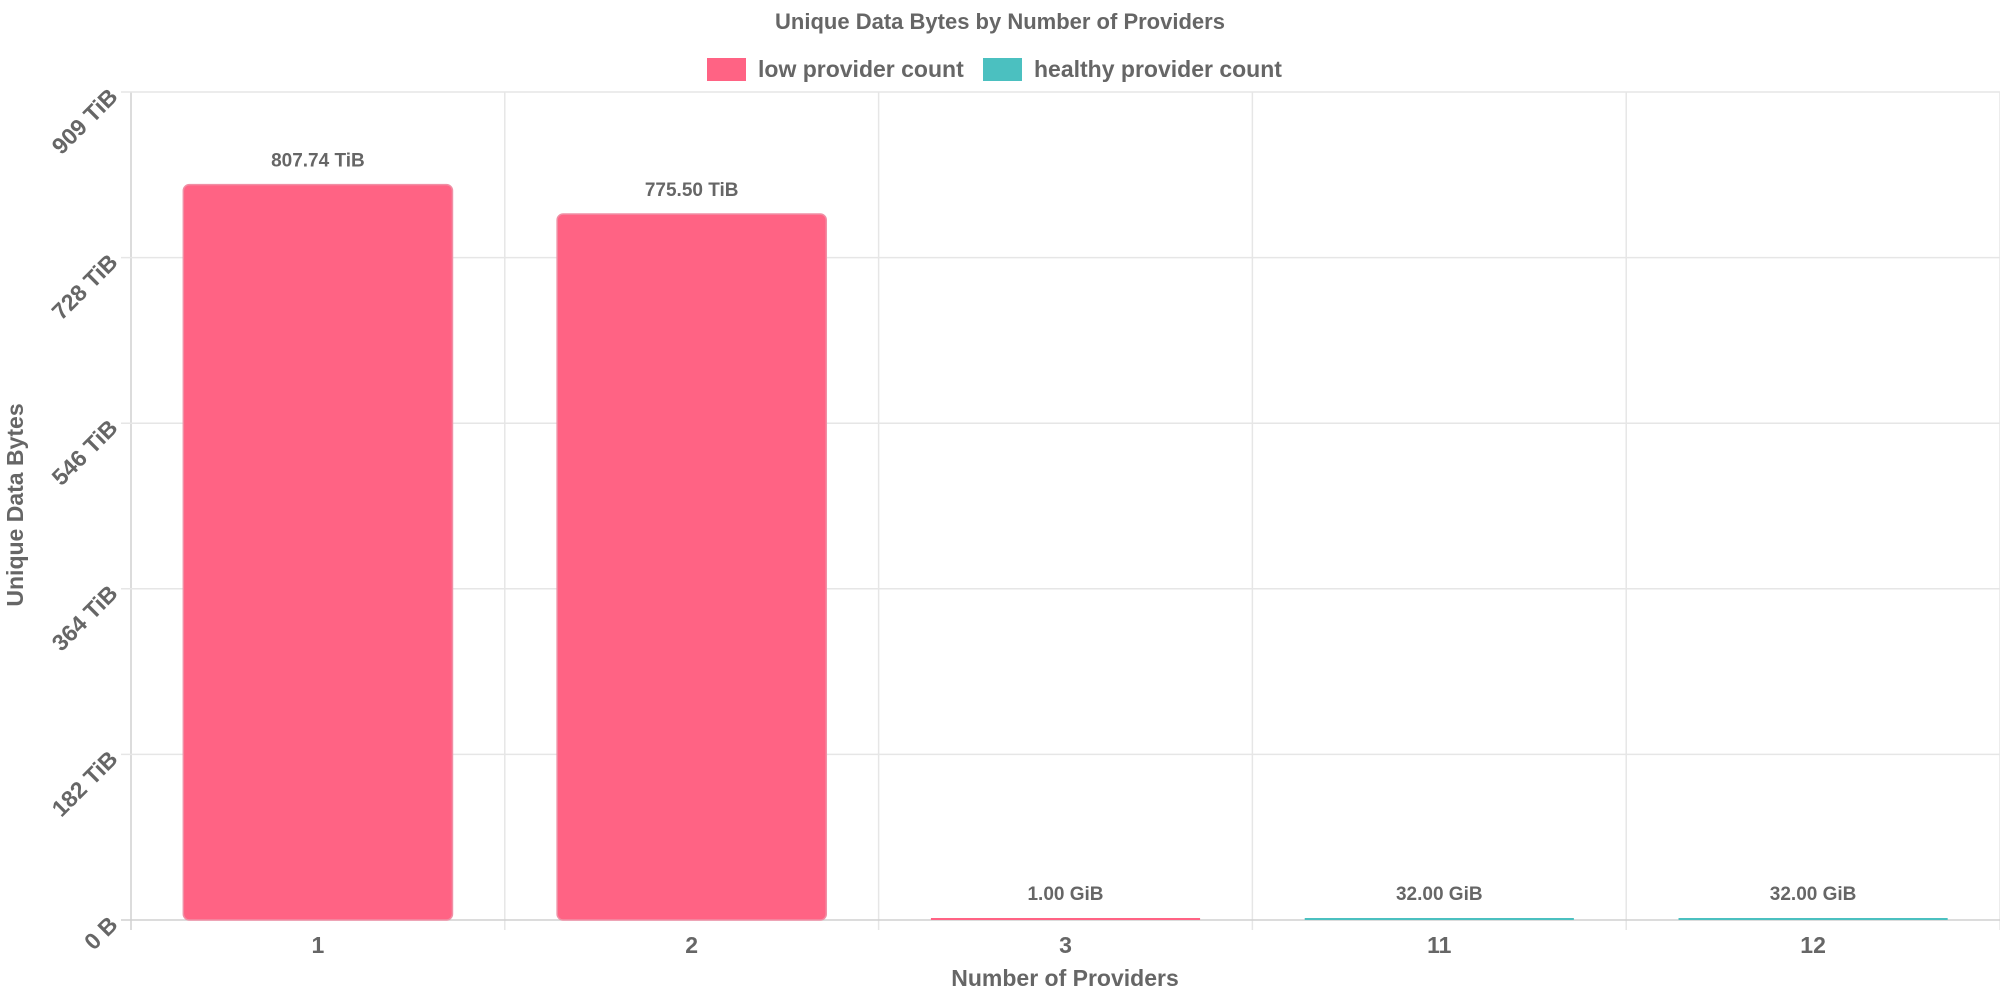 The height and width of the screenshot is (1000, 2000). What do you see at coordinates (1813, 945) in the screenshot?
I see `x-tick-label: 12` at bounding box center [1813, 945].